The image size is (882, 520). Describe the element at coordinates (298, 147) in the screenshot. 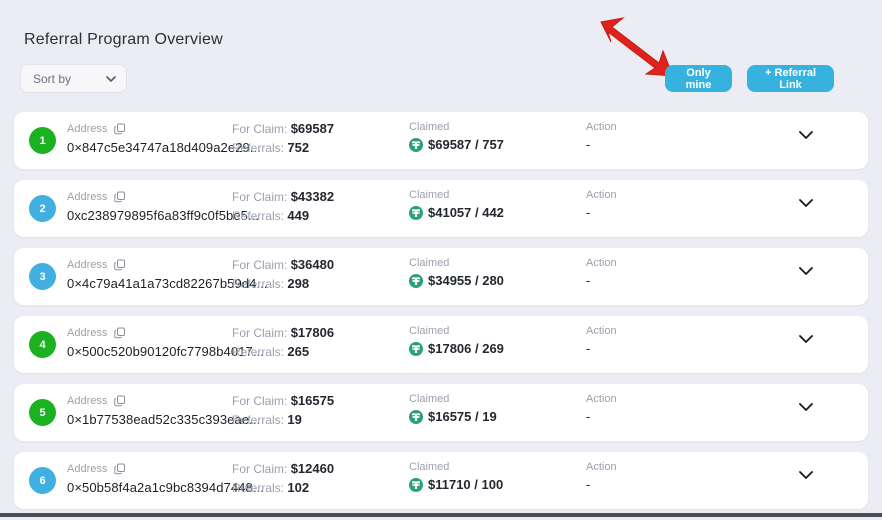

I see `referrals-value: 752` at that location.